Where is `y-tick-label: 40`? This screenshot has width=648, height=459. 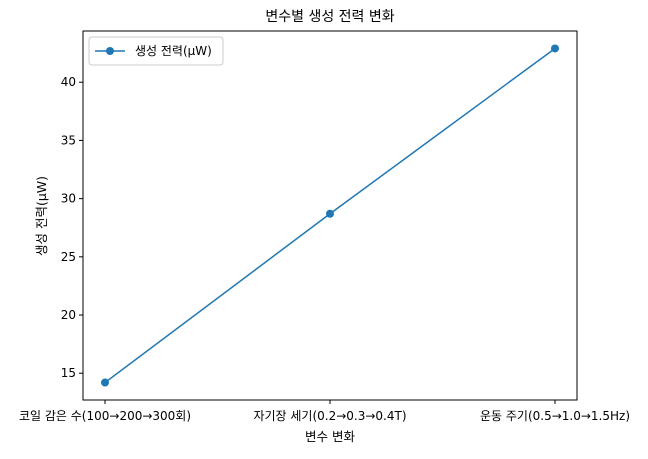 y-tick-label: 40 is located at coordinates (68, 82).